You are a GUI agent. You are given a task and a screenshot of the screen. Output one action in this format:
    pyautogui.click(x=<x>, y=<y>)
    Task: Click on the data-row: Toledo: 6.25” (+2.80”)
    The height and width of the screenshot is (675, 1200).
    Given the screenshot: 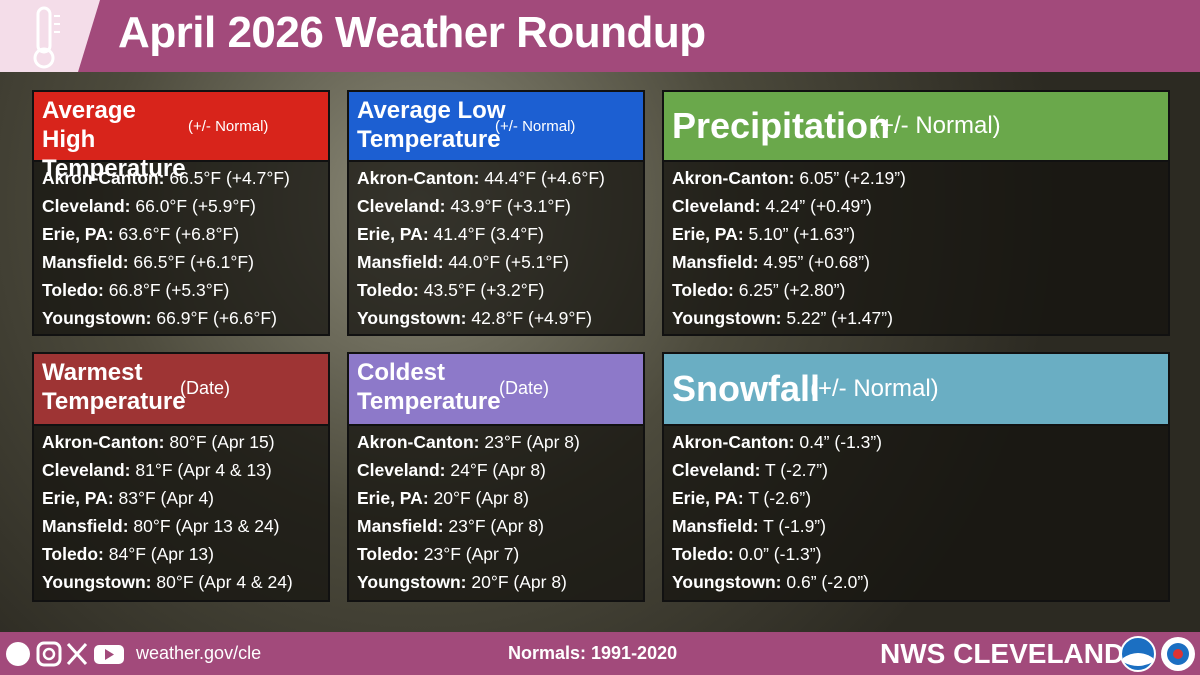 What is the action you would take?
    pyautogui.click(x=758, y=290)
    